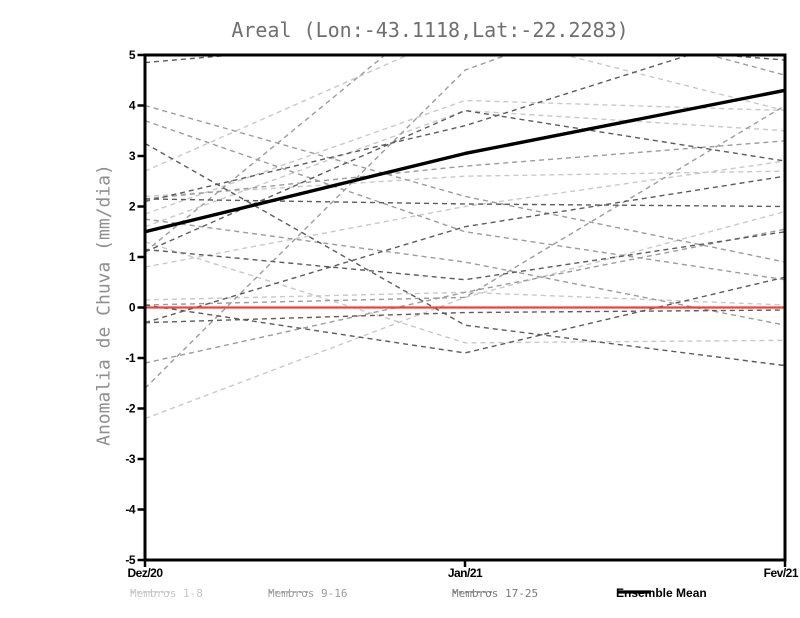  I want to click on legend-label: Ensemble Mean, so click(661, 593).